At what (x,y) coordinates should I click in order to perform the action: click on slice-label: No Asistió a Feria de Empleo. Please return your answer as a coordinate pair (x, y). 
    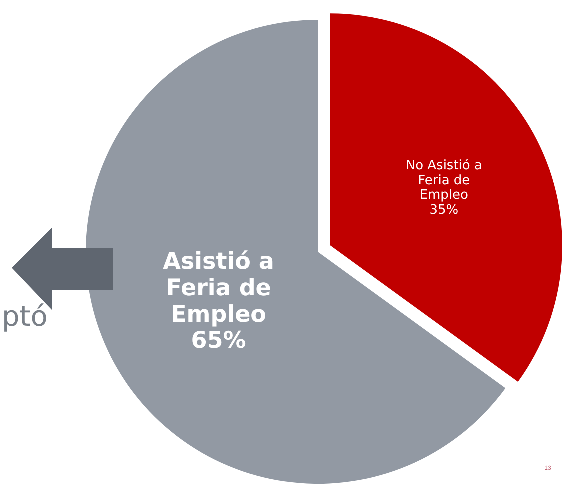
    Looking at the image, I should click on (444, 180).